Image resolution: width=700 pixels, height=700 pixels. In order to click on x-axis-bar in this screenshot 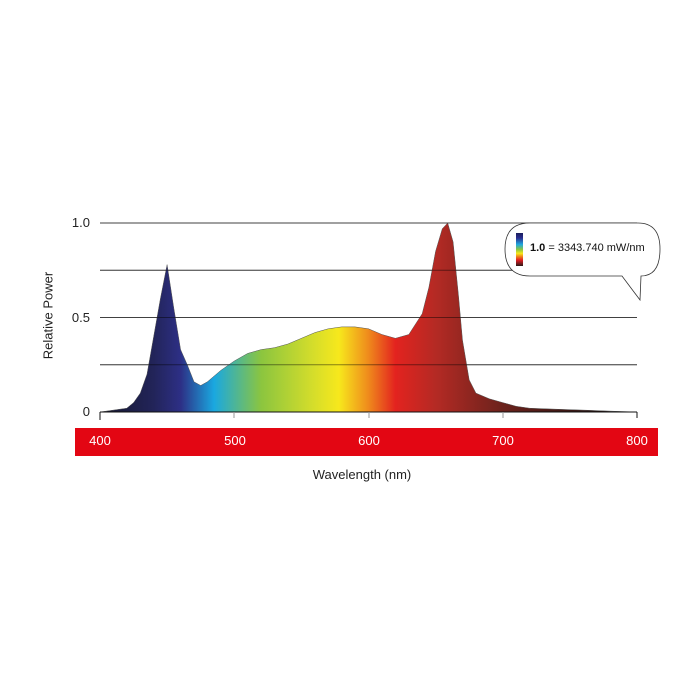, I will do `click(366, 442)`.